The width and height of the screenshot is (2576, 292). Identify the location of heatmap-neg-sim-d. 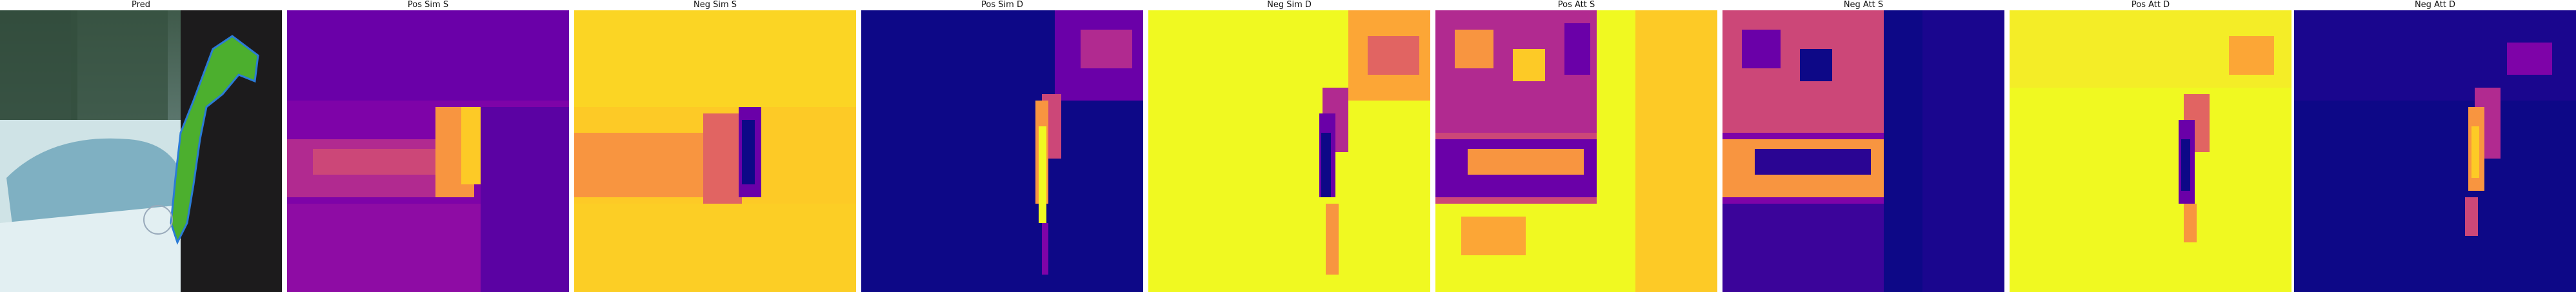
(1289, 151).